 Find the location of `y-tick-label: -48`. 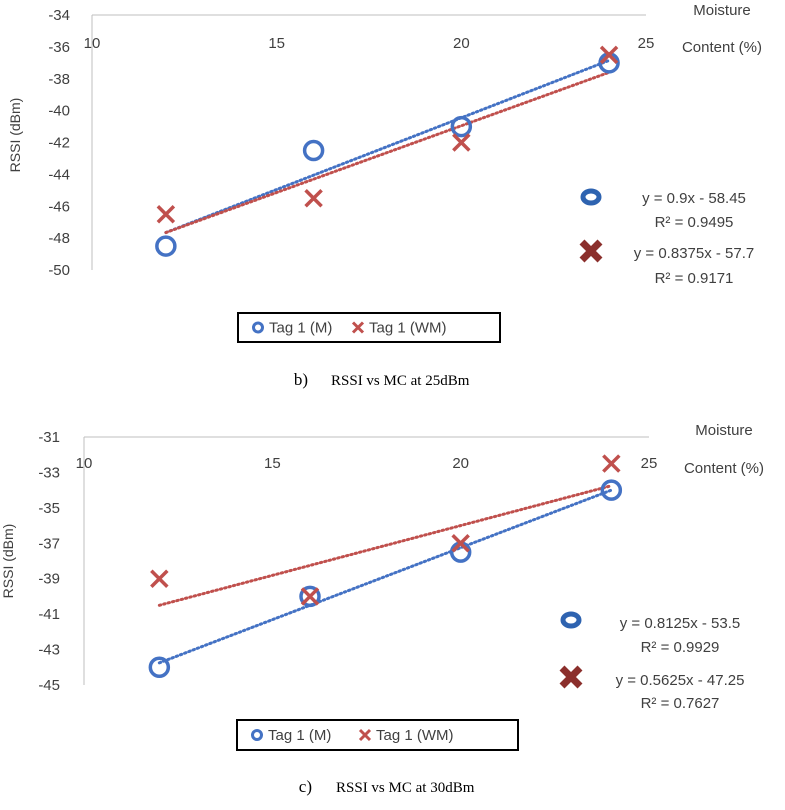

y-tick-label: -48 is located at coordinates (59, 238).